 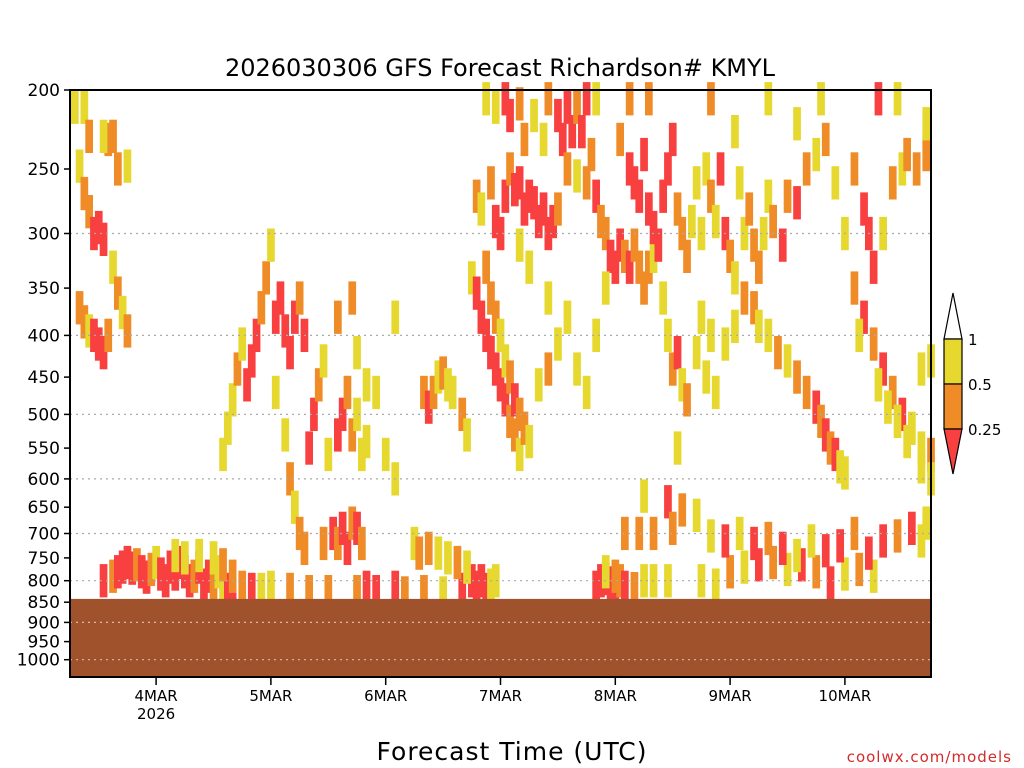 What do you see at coordinates (44, 623) in the screenshot?
I see `y-tick-label: 900` at bounding box center [44, 623].